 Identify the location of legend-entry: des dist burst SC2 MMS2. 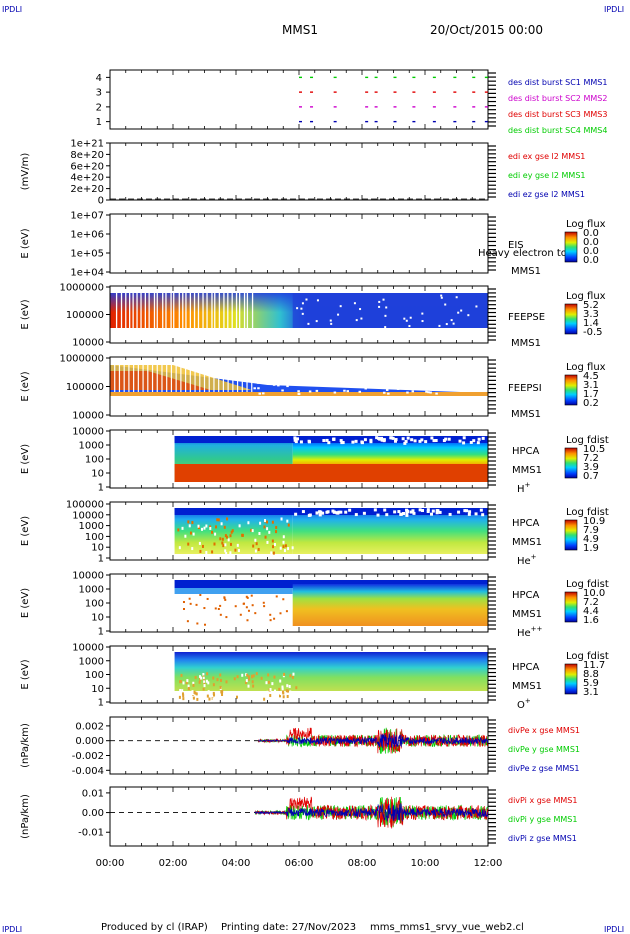
(557, 98).